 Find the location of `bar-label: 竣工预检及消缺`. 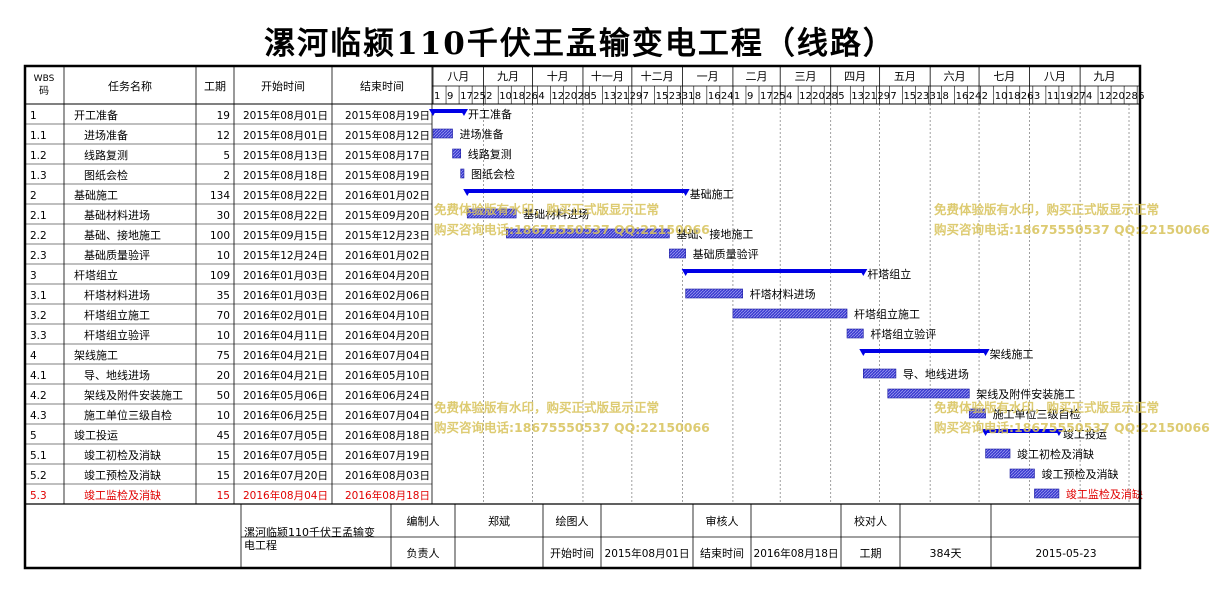

bar-label: 竣工预检及消缺 is located at coordinates (1079, 474).